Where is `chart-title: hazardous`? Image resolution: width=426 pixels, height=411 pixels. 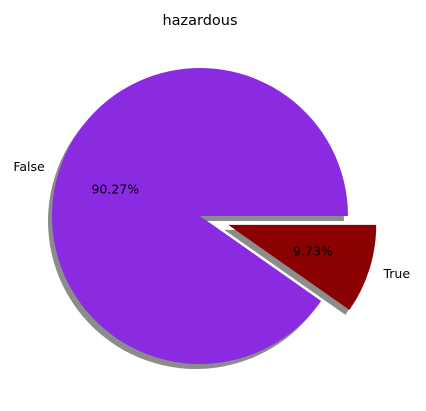
chart-title: hazardous is located at coordinates (199, 21).